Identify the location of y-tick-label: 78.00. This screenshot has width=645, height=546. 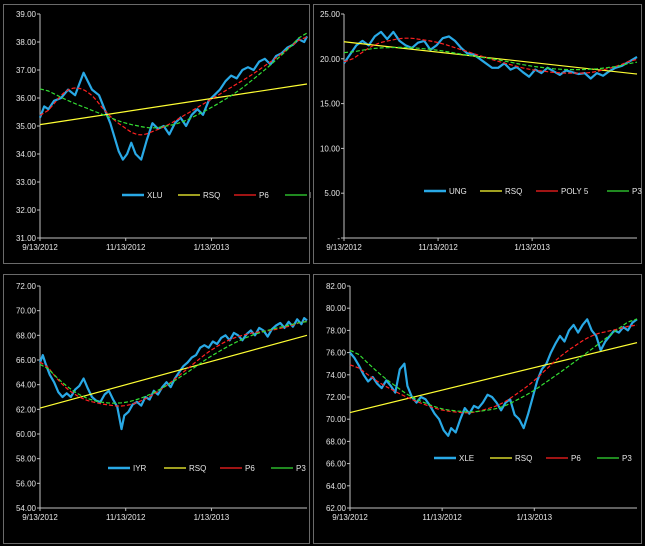
(336, 330).